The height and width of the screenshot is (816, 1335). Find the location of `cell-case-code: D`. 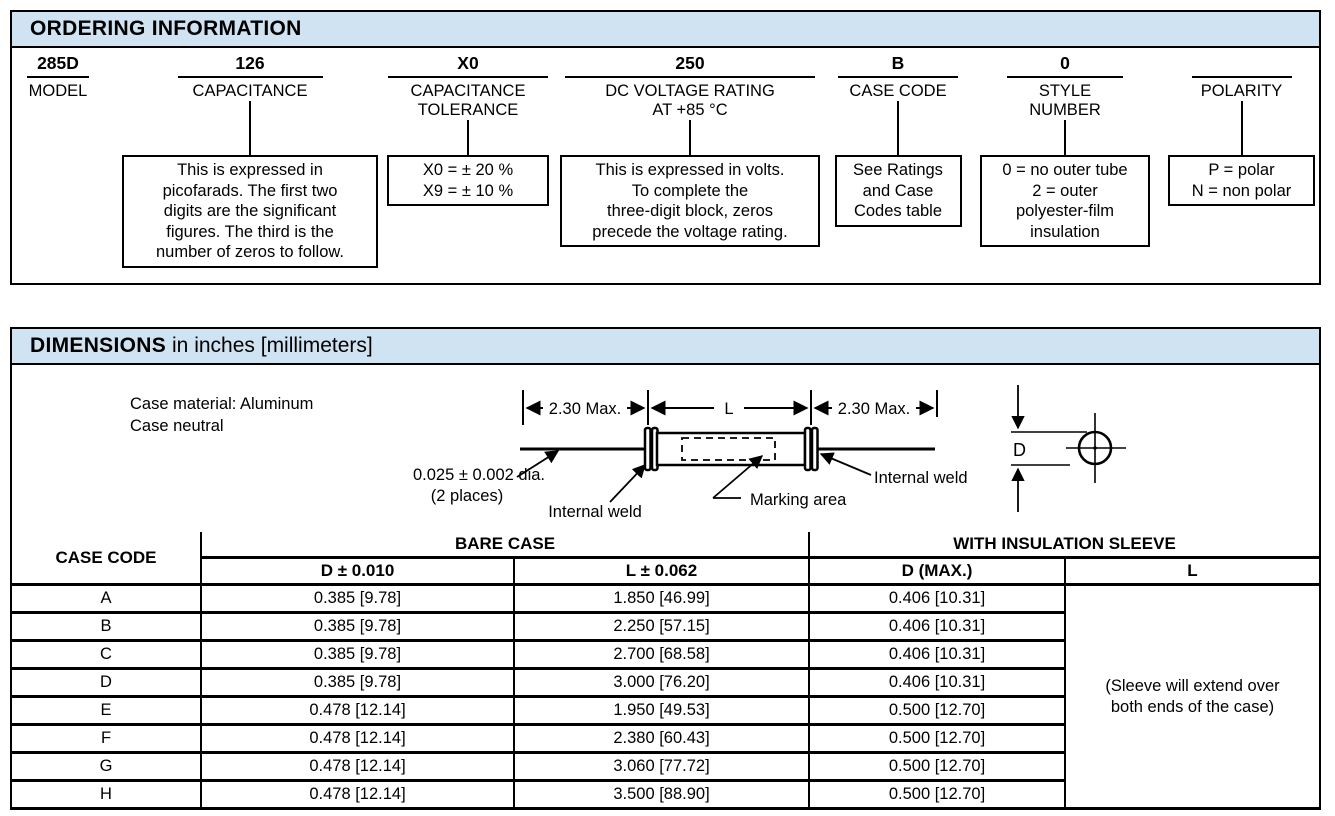

cell-case-code: D is located at coordinates (107, 682).